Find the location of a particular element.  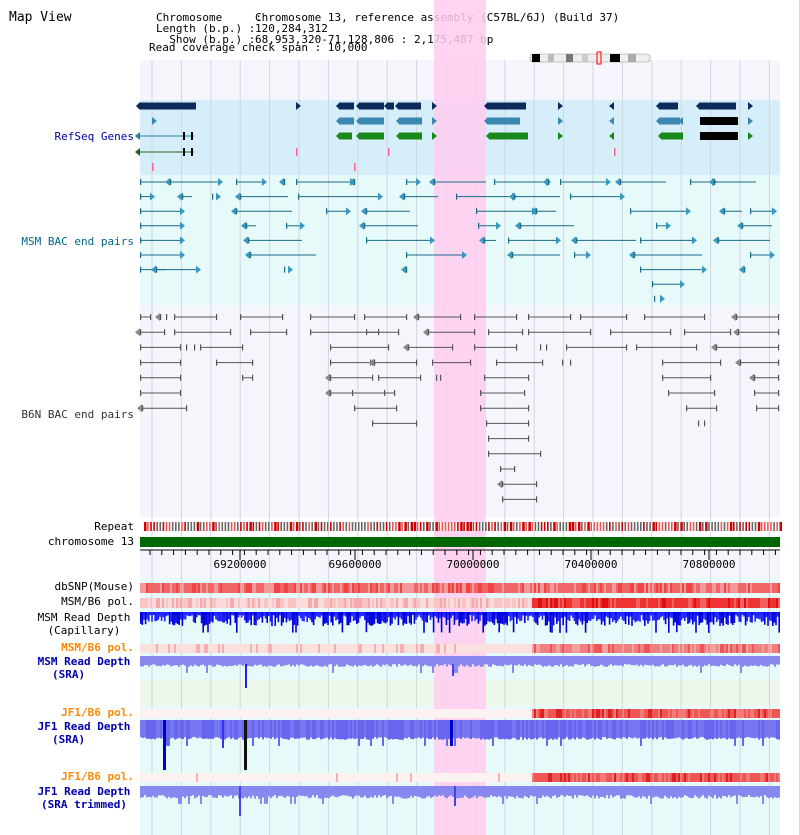

dbsnp-label: dbSNP(Mouse) is located at coordinates (94, 586).